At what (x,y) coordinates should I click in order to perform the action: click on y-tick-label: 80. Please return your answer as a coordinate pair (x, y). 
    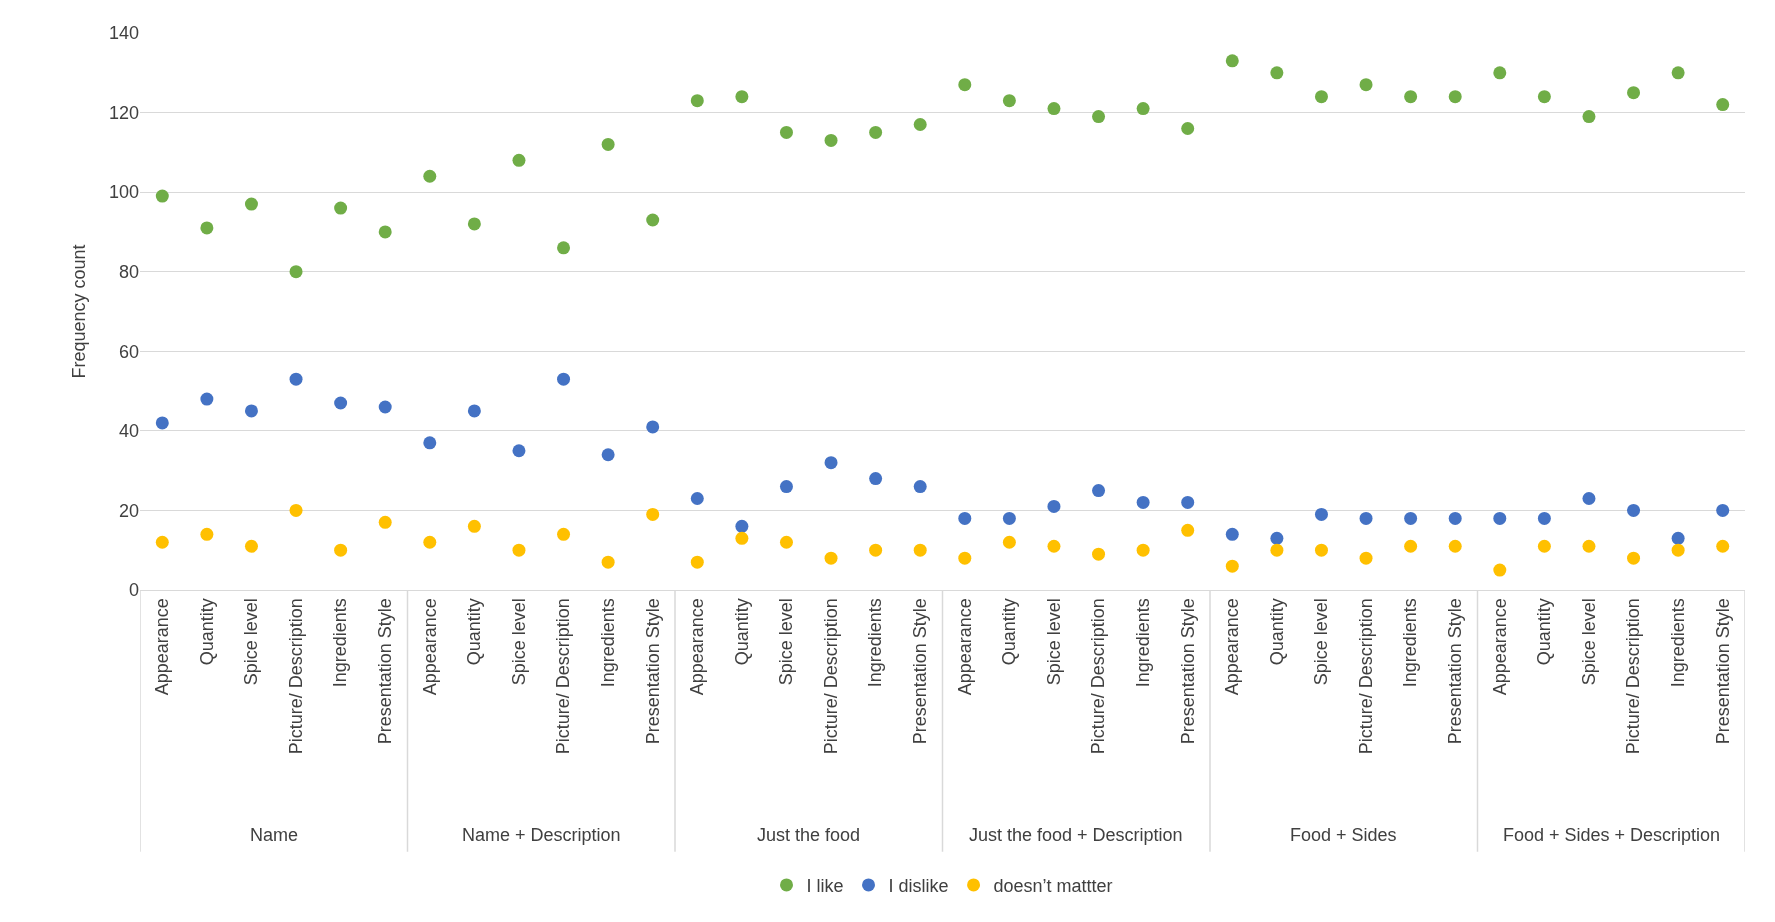
    Looking at the image, I should click on (128, 272).